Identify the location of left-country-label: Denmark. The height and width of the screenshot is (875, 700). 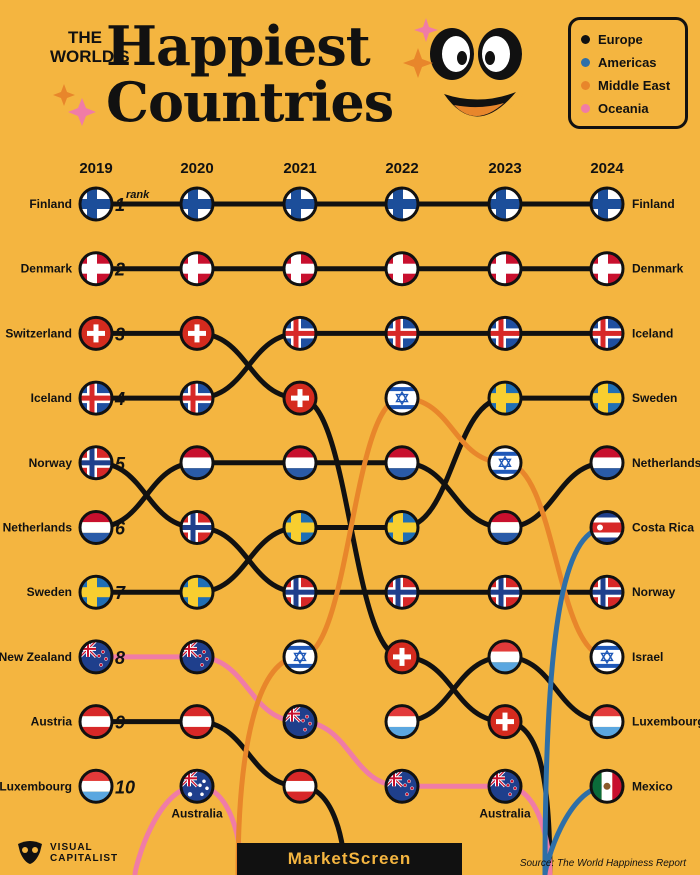
(47, 269).